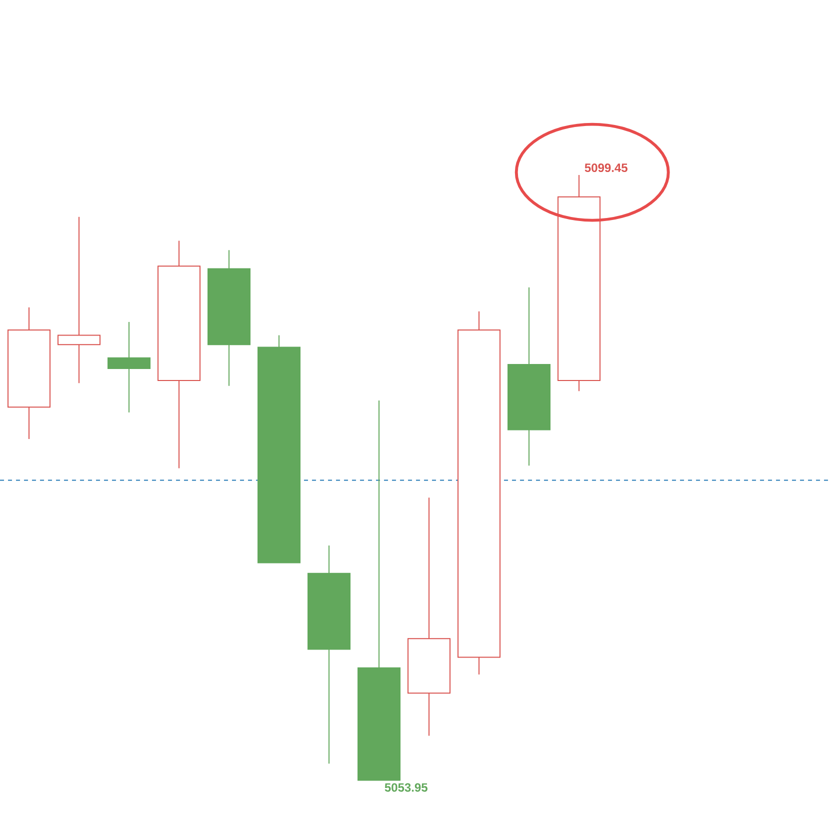 Image resolution: width=830 pixels, height=819 pixels. Describe the element at coordinates (606, 168) in the screenshot. I see `text: 5099.45` at that location.